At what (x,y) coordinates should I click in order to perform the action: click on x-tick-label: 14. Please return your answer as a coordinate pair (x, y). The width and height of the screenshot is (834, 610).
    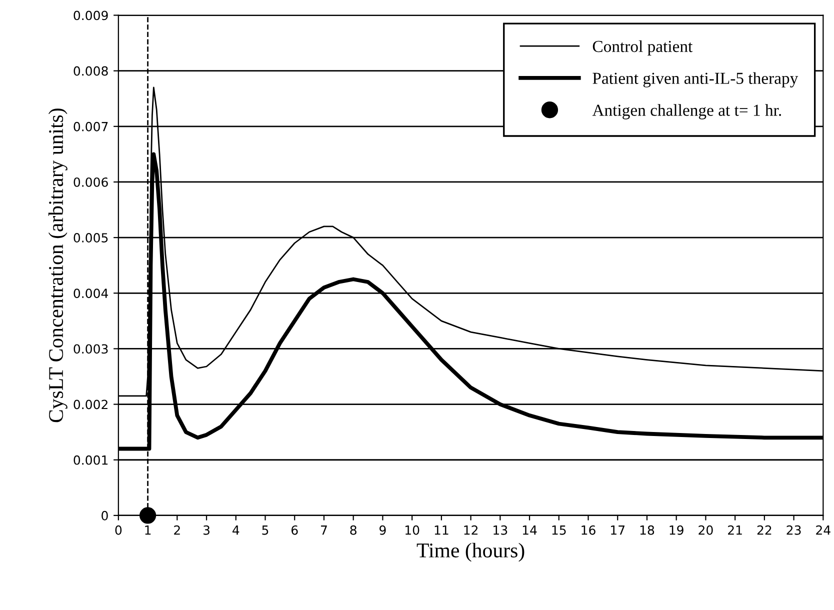
    Looking at the image, I should click on (529, 530).